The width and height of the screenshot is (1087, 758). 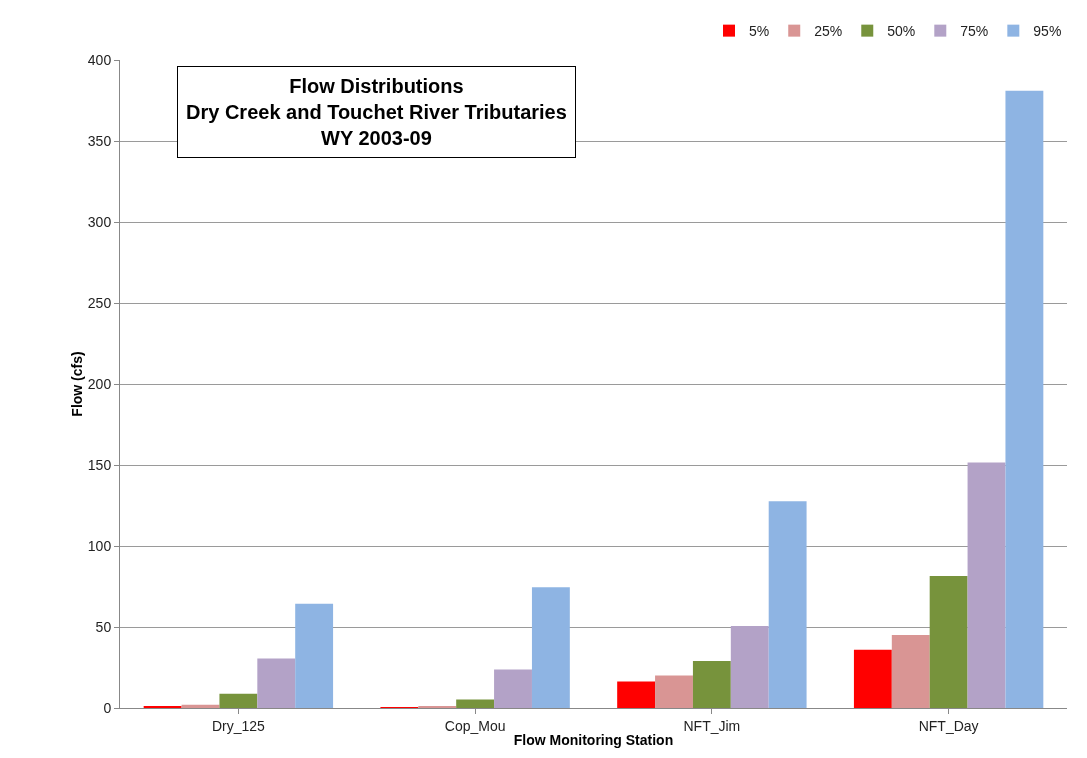 I want to click on y-tick-label: 300, so click(x=99, y=221).